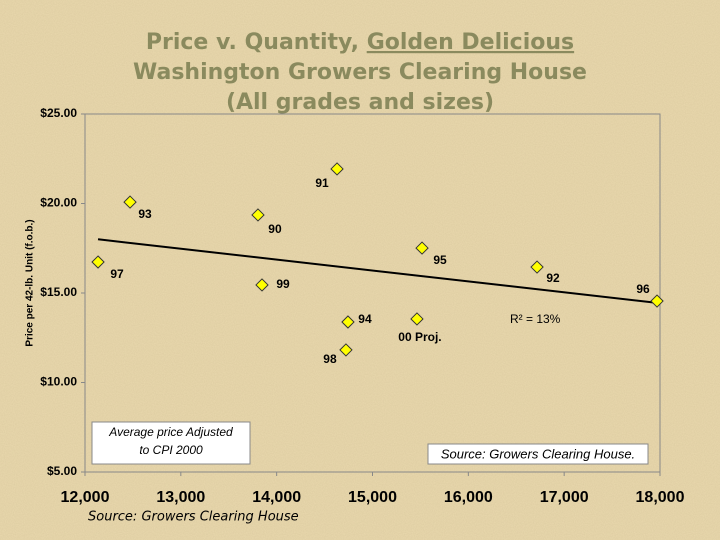 The width and height of the screenshot is (720, 544). Describe the element at coordinates (419, 337) in the screenshot. I see `point-label: 00 Proj.` at that location.